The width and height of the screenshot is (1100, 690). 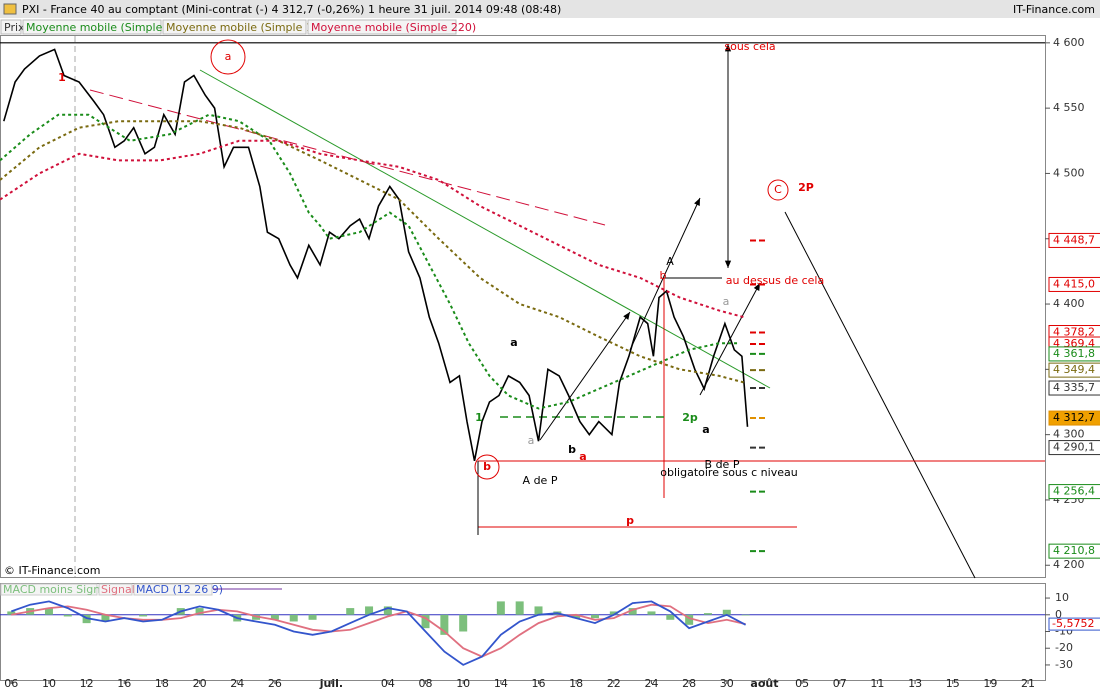 What do you see at coordinates (953, 683) in the screenshot?
I see `x-tick-label: 15` at bounding box center [953, 683].